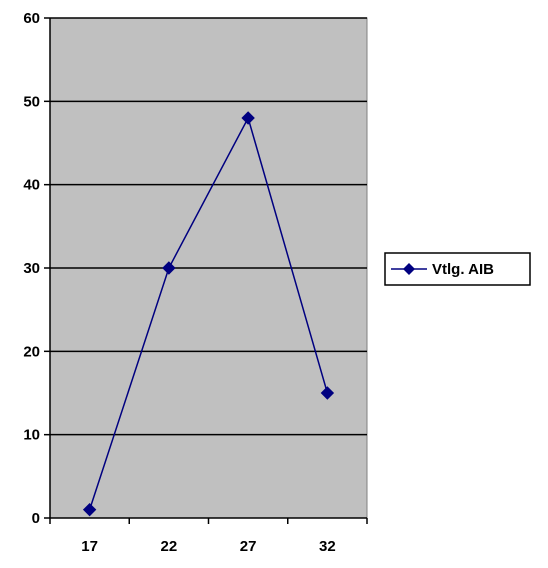 This screenshot has width=548, height=568. What do you see at coordinates (31, 268) in the screenshot?
I see `tick-label-y-30: 30` at bounding box center [31, 268].